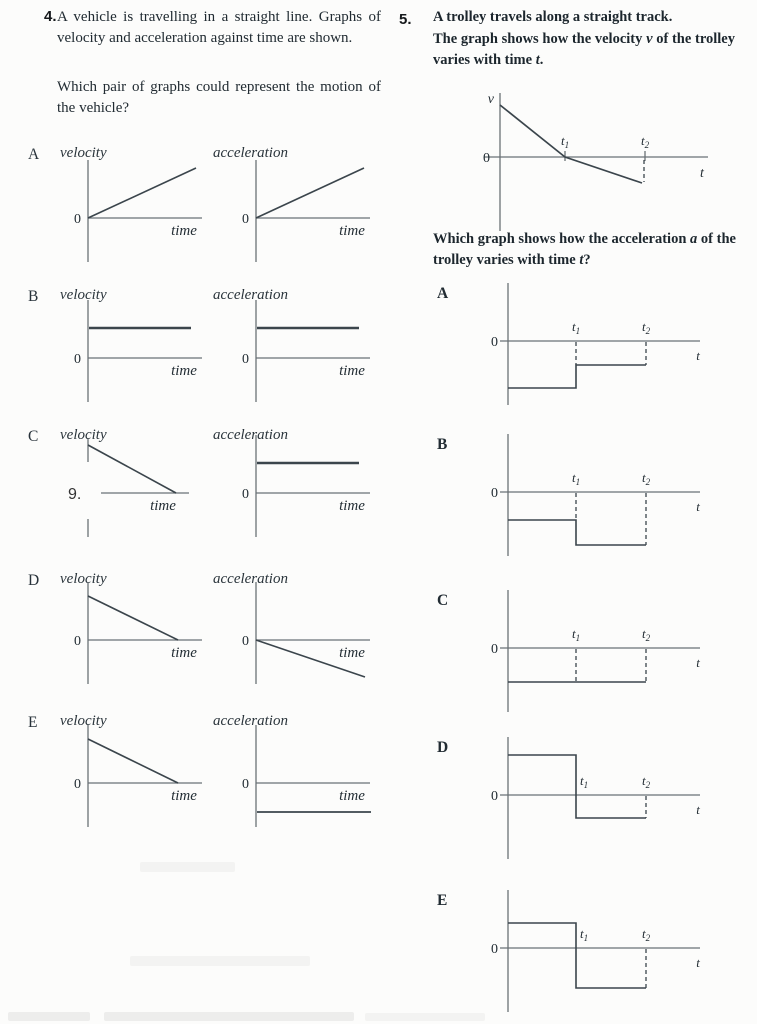 The height and width of the screenshot is (1024, 757). Describe the element at coordinates (33, 436) in the screenshot. I see `q4-option-c-letter: C` at that location.